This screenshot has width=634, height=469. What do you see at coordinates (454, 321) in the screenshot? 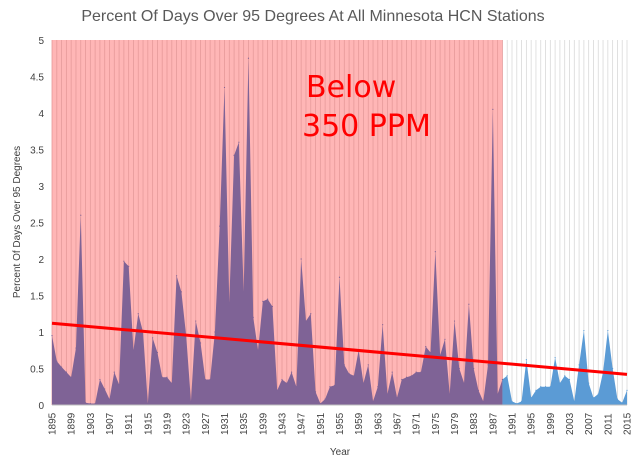
I see `data-point-1979` at bounding box center [454, 321].